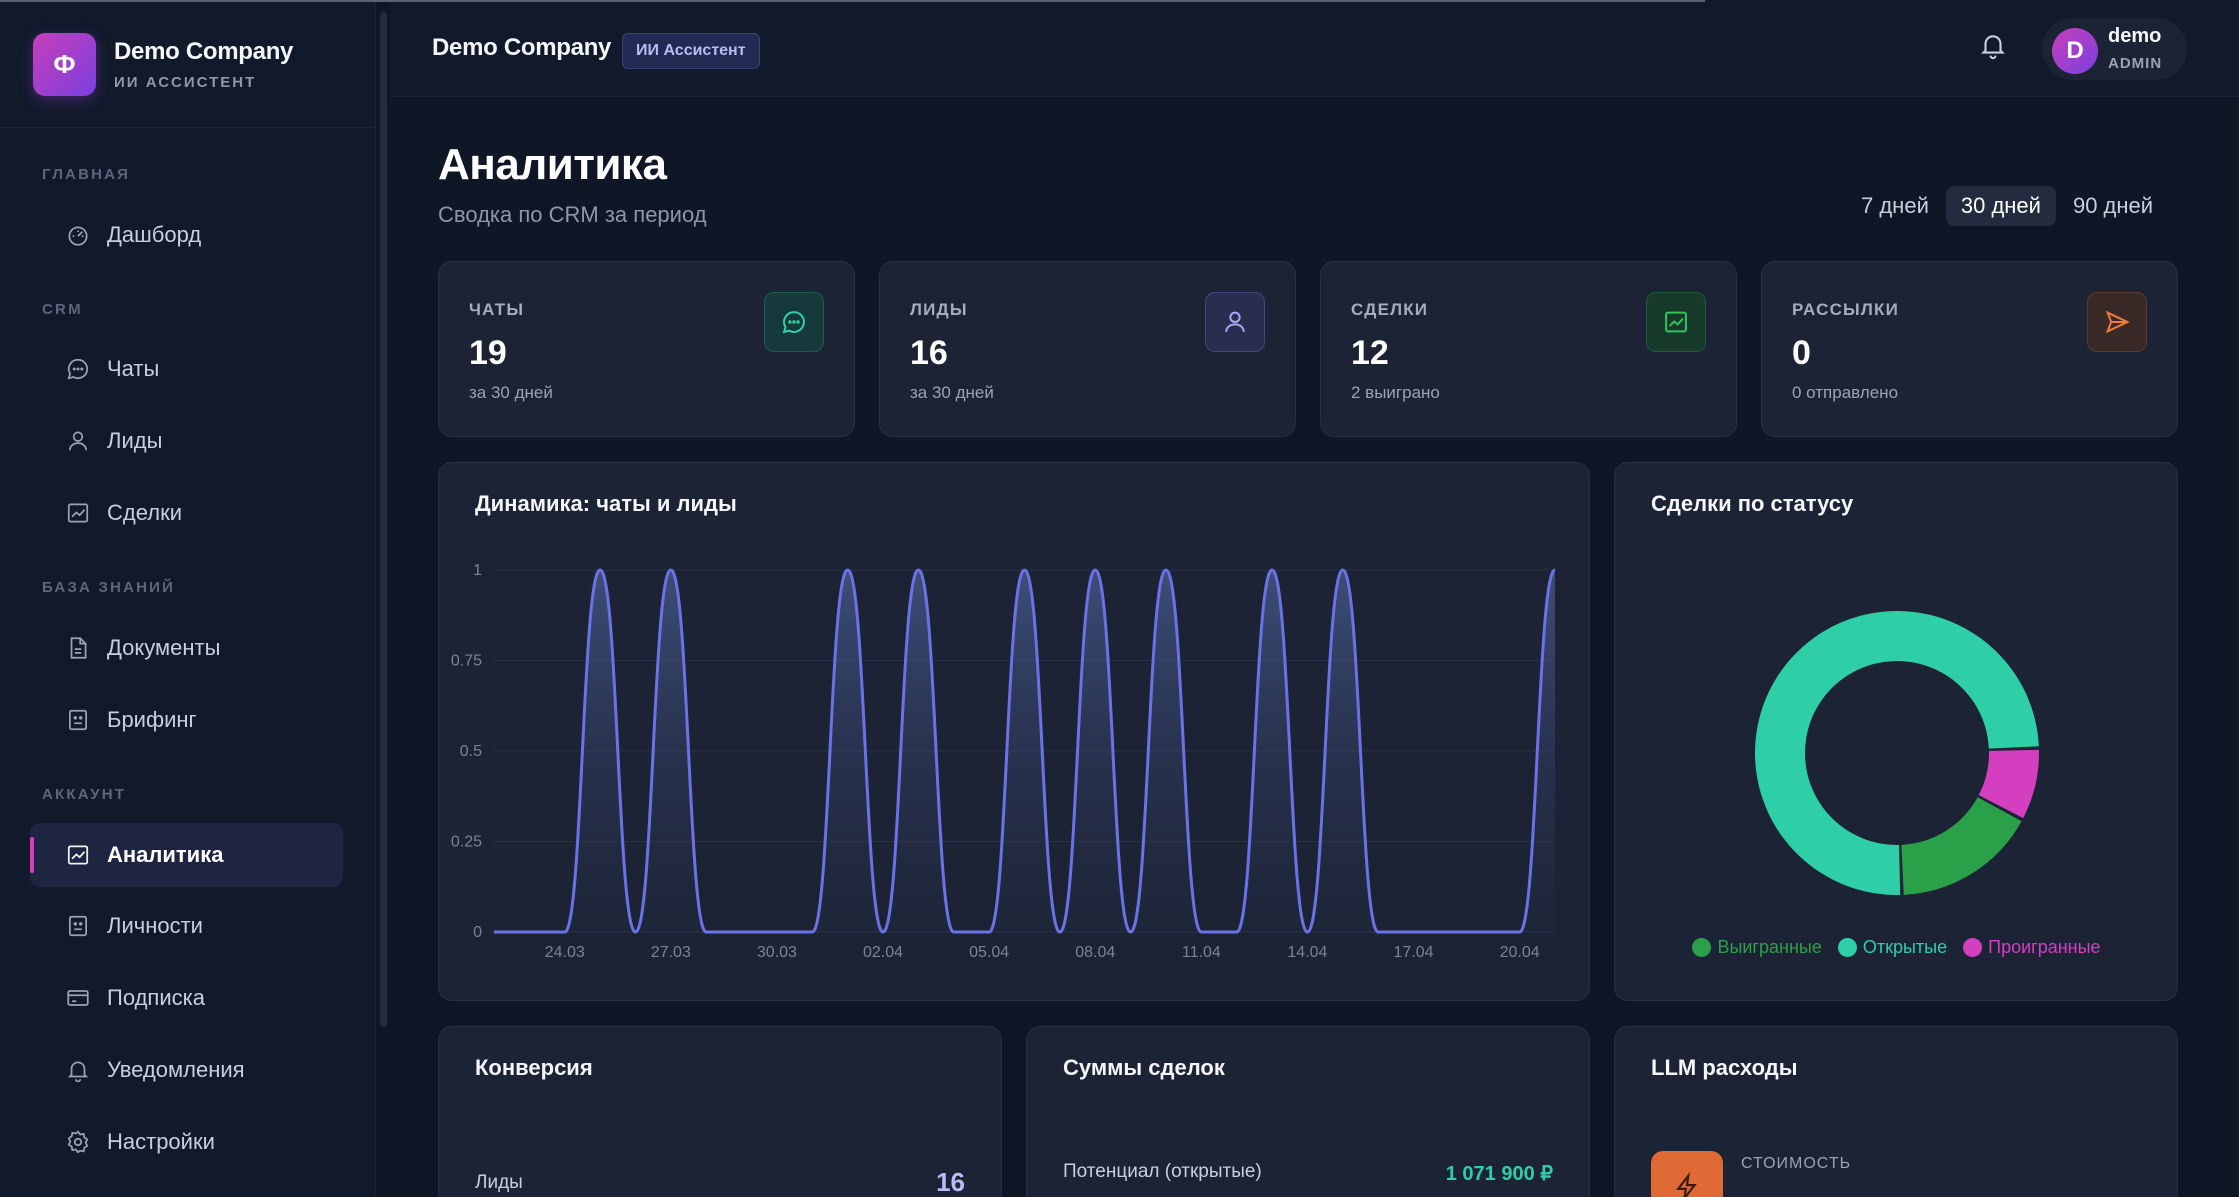 The height and width of the screenshot is (1197, 2239). I want to click on loading-bar, so click(852, 1).